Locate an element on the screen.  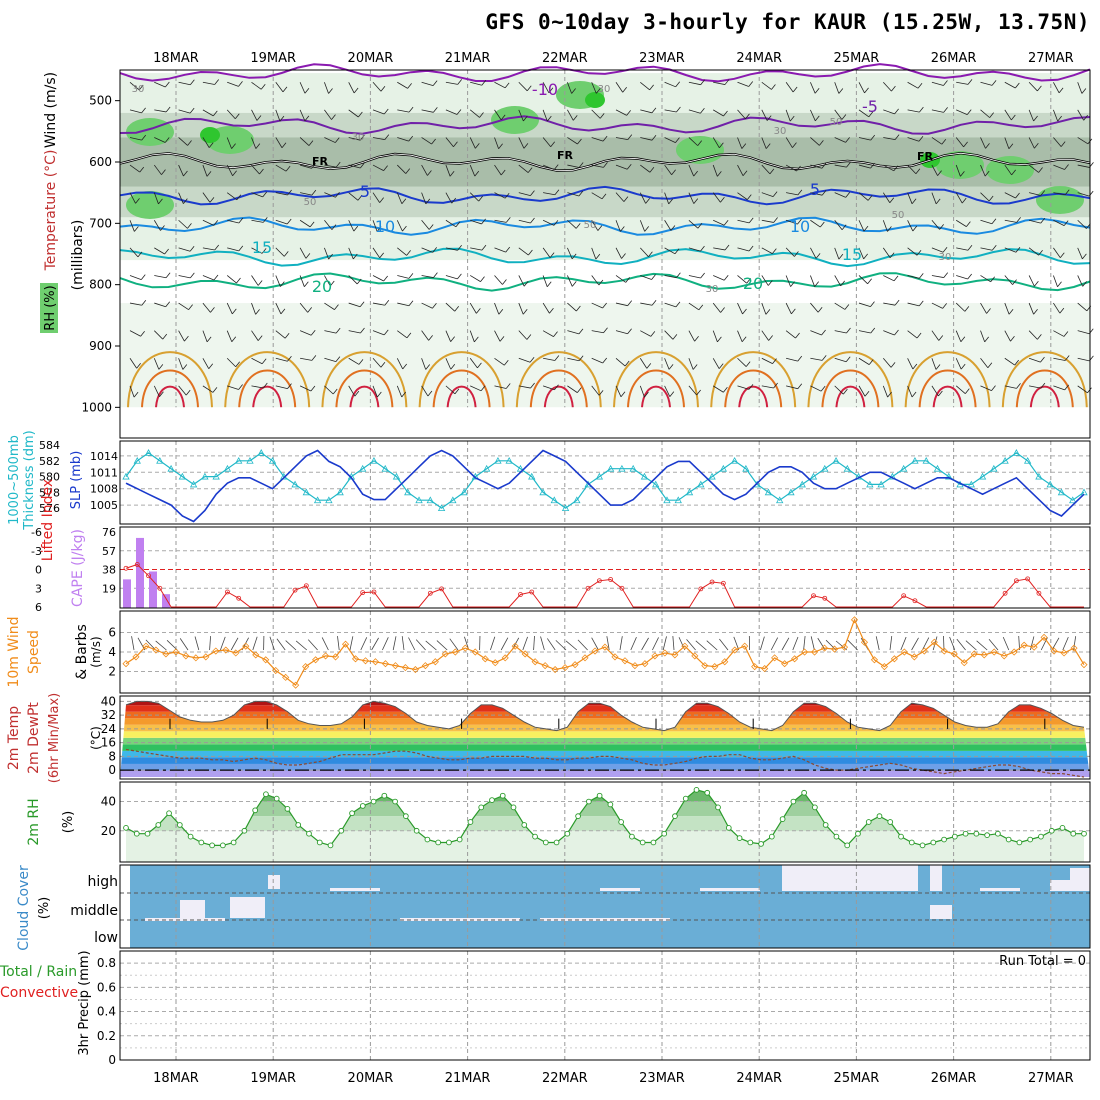
contour-label: 10 is located at coordinates (800, 226).